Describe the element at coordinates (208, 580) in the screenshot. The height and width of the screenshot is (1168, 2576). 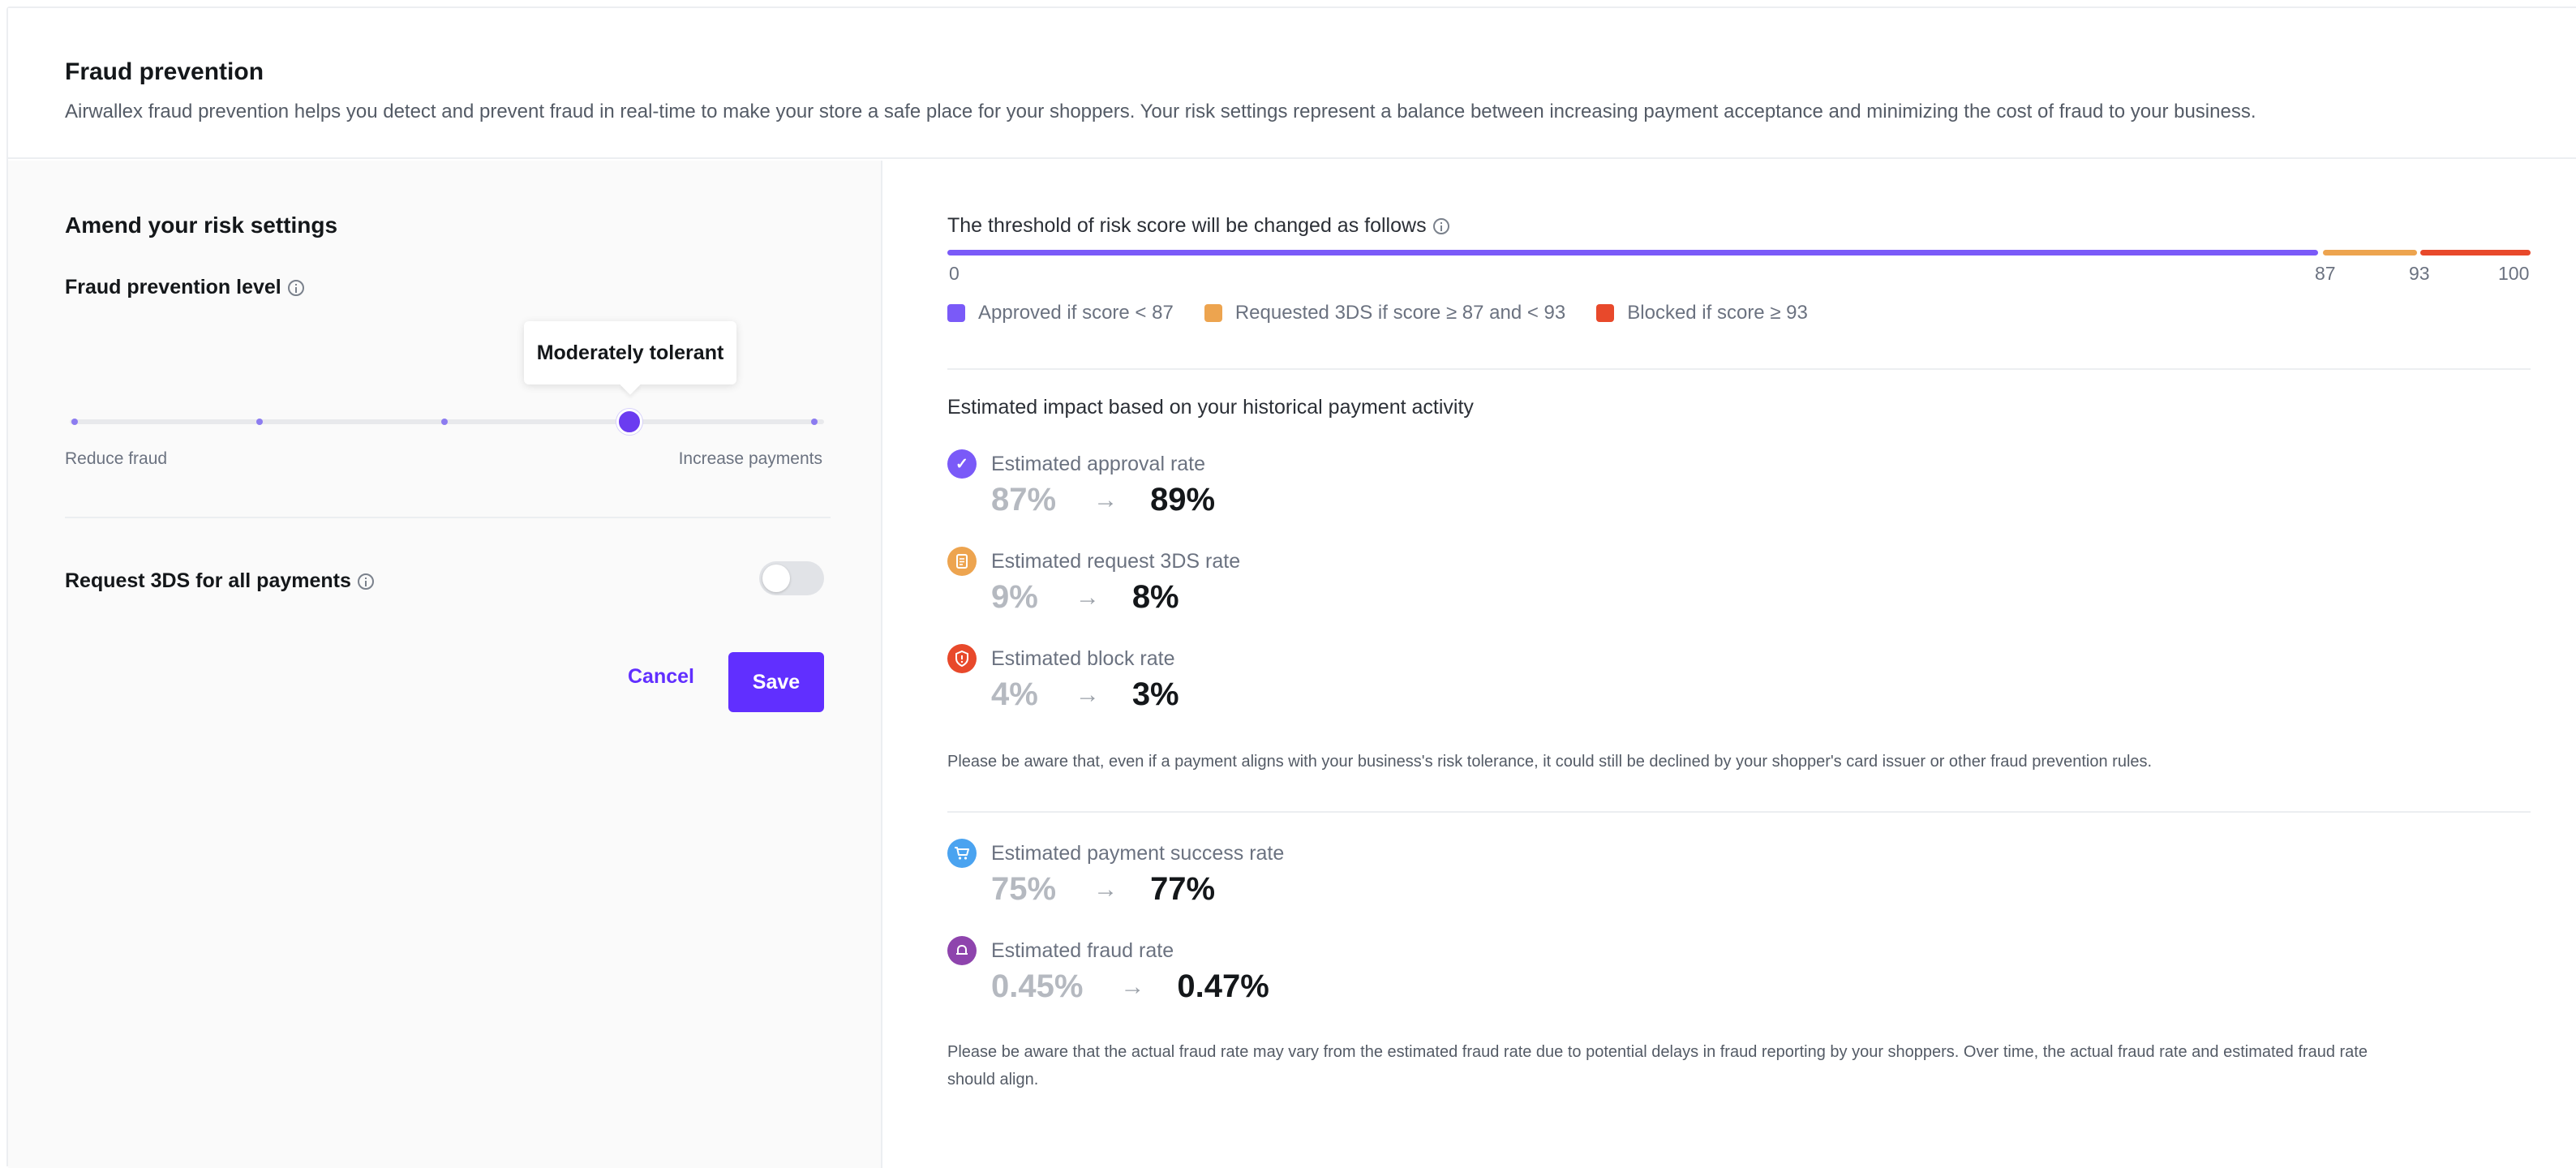
I see `request-3ds-label-text: Request 3DS for all payments` at that location.